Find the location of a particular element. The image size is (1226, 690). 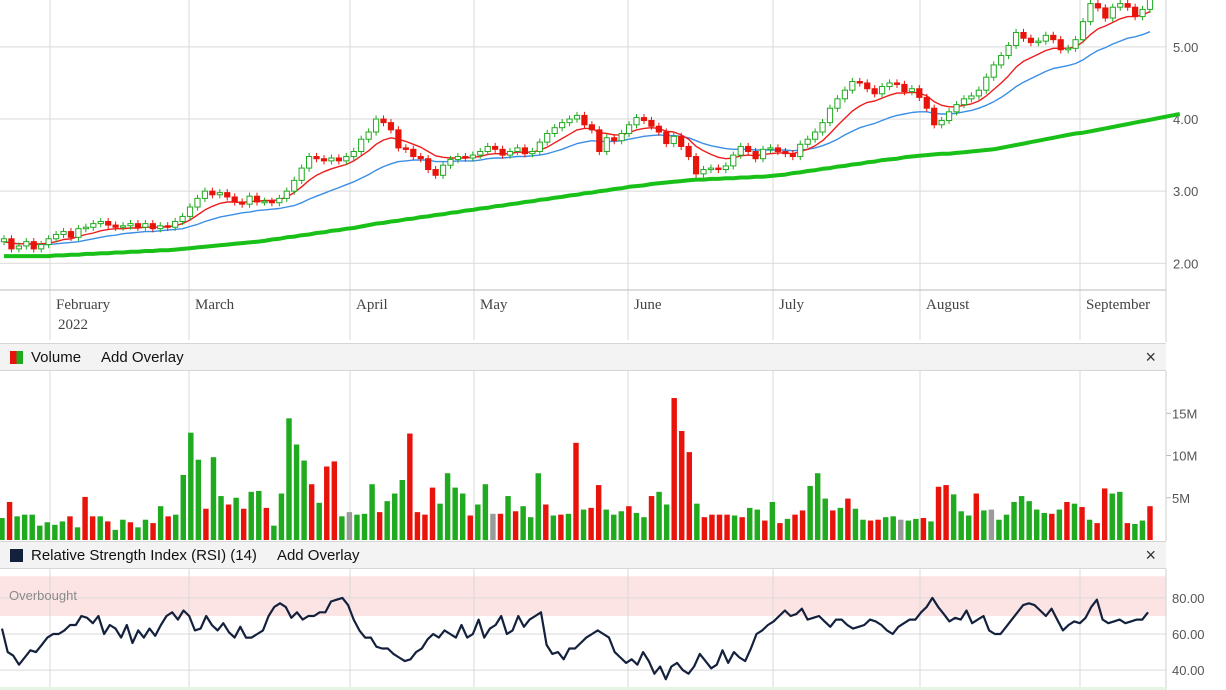

month-label-march: March is located at coordinates (215, 305).